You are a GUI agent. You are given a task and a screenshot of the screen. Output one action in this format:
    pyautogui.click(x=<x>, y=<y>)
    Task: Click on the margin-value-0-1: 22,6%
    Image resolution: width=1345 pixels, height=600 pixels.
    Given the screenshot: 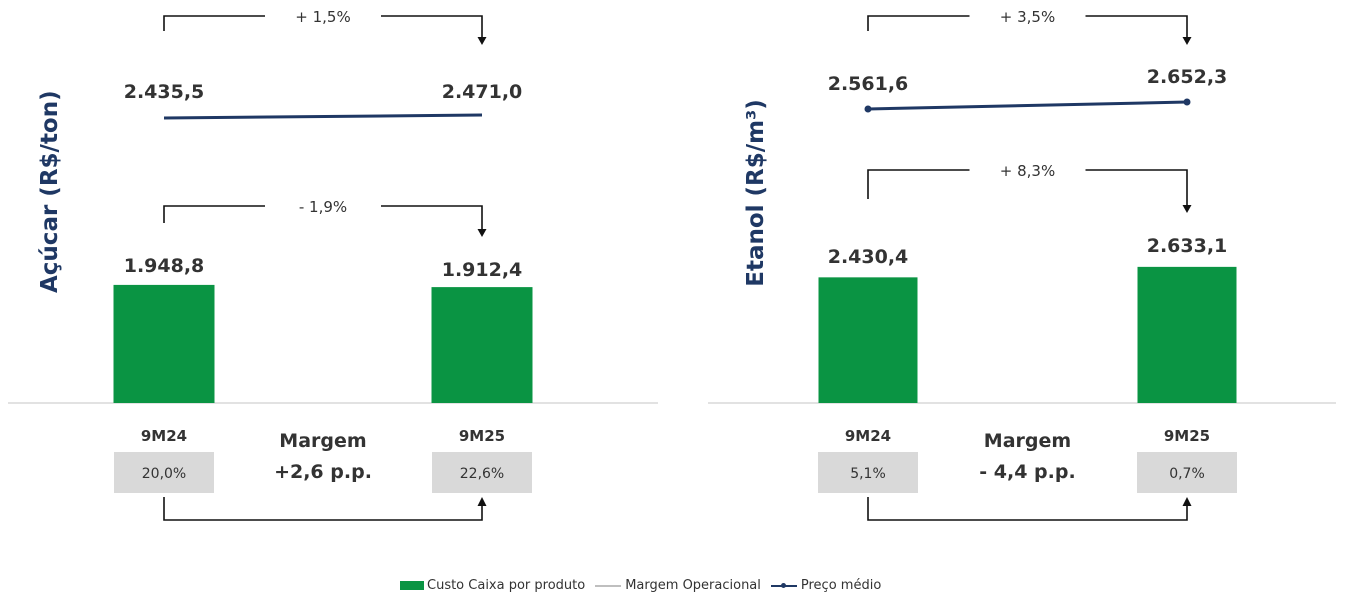 What is the action you would take?
    pyautogui.click(x=482, y=474)
    